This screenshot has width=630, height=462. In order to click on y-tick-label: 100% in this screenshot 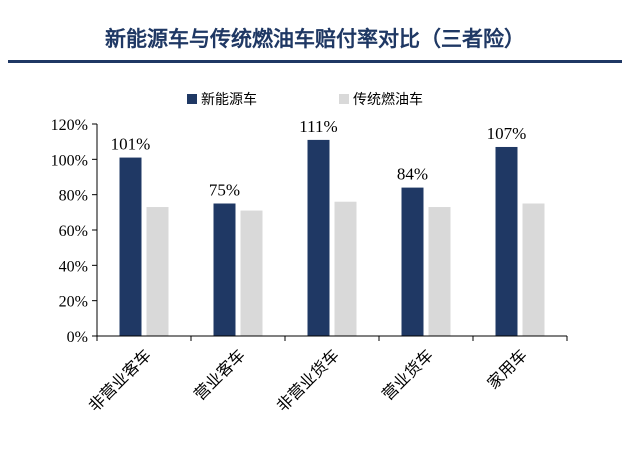, I will do `click(69, 160)`.